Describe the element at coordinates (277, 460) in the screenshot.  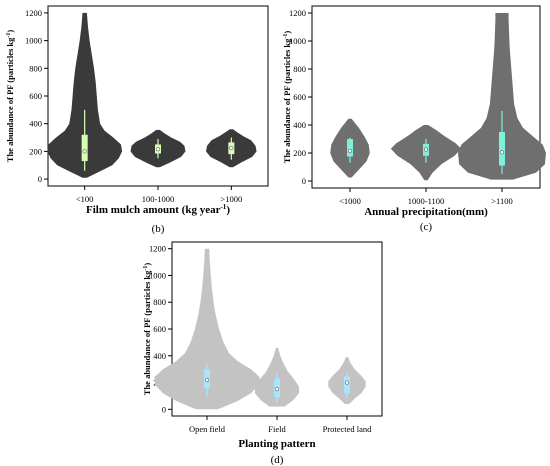
I see `panel-label: (d)` at that location.